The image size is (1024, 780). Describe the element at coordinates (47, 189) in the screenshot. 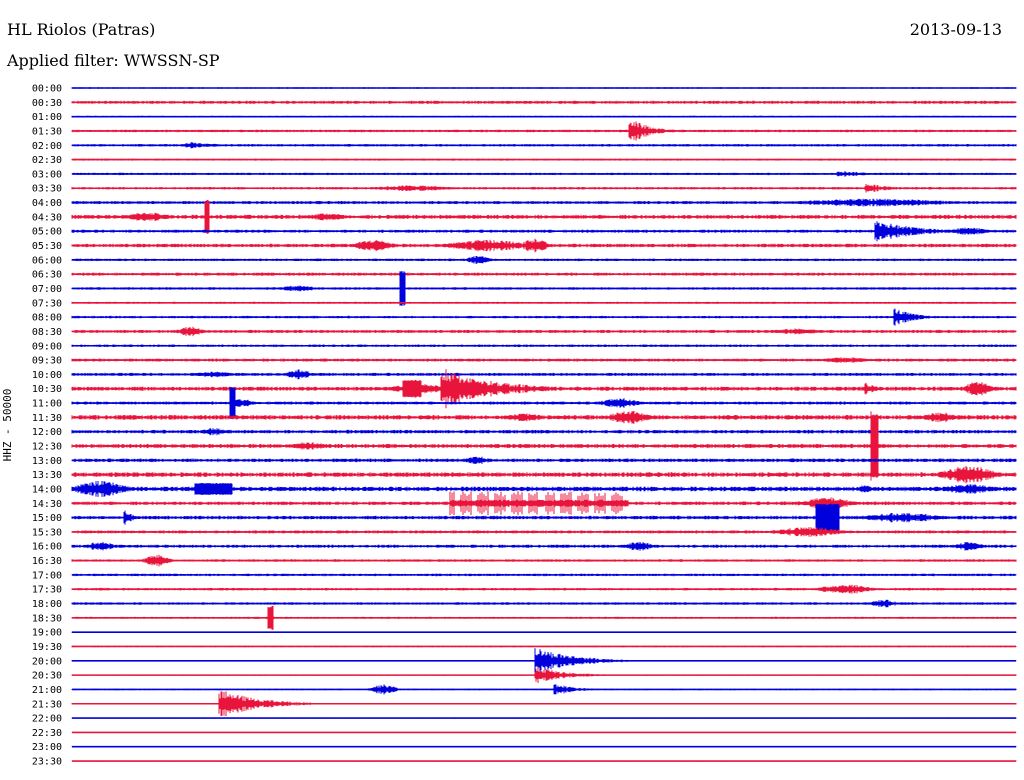

I see `row-time-label: 03:30` at that location.